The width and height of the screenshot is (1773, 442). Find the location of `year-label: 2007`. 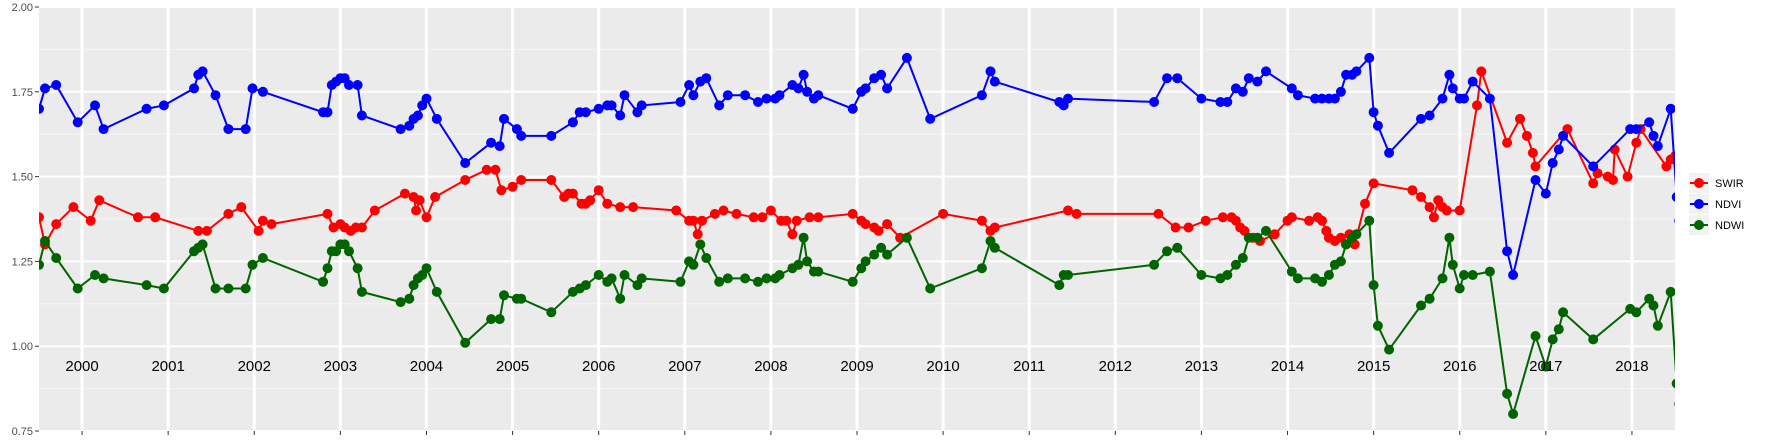

year-label: 2007 is located at coordinates (684, 366).